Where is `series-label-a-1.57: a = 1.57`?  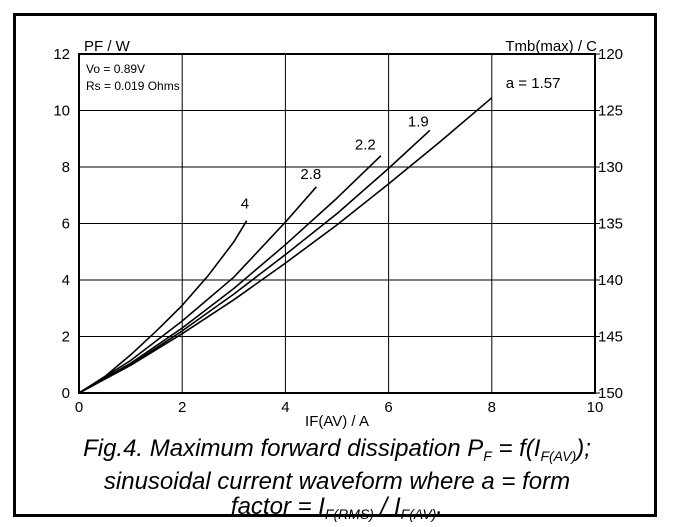 series-label-a-1.57: a = 1.57 is located at coordinates (533, 83).